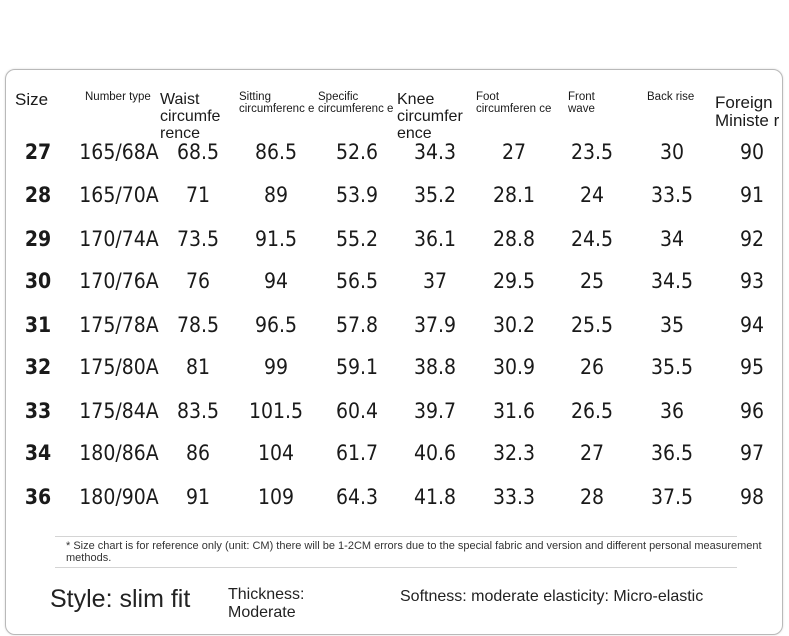 The height and width of the screenshot is (636, 789). Describe the element at coordinates (38, 453) in the screenshot. I see `cell-size: 34` at that location.